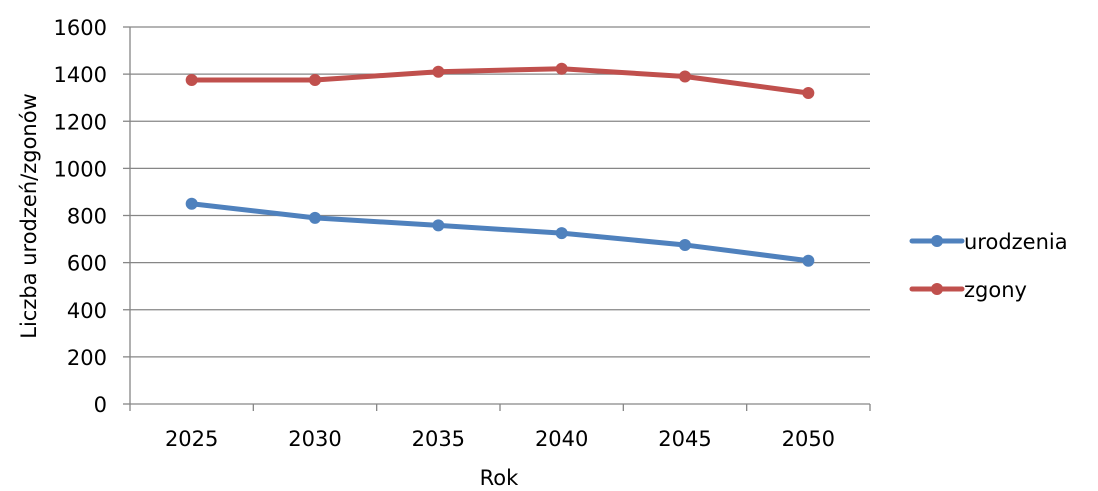 Image resolution: width=1098 pixels, height=491 pixels. What do you see at coordinates (87, 217) in the screenshot?
I see `y-tick-label: 800` at bounding box center [87, 217].